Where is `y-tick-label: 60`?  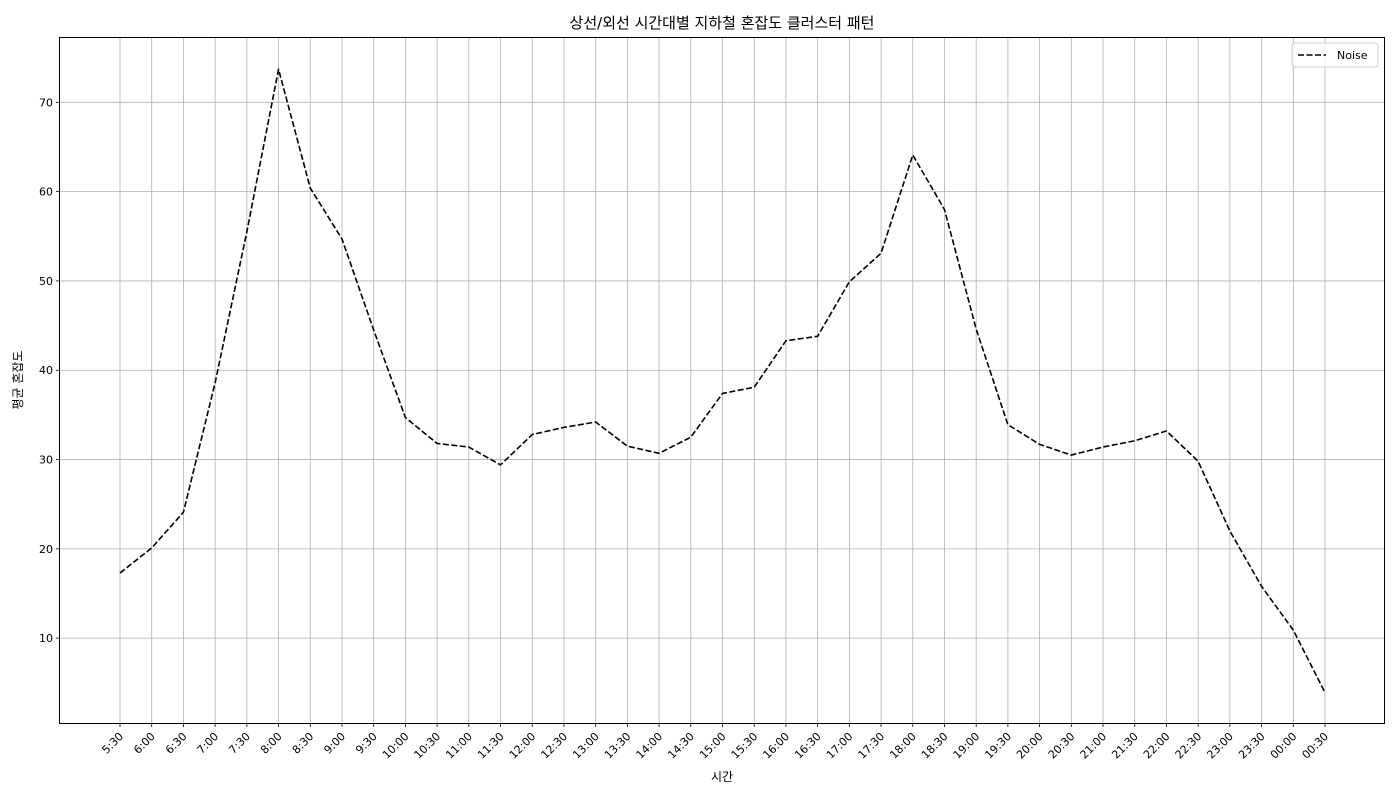 y-tick-label: 60 is located at coordinates (46, 192).